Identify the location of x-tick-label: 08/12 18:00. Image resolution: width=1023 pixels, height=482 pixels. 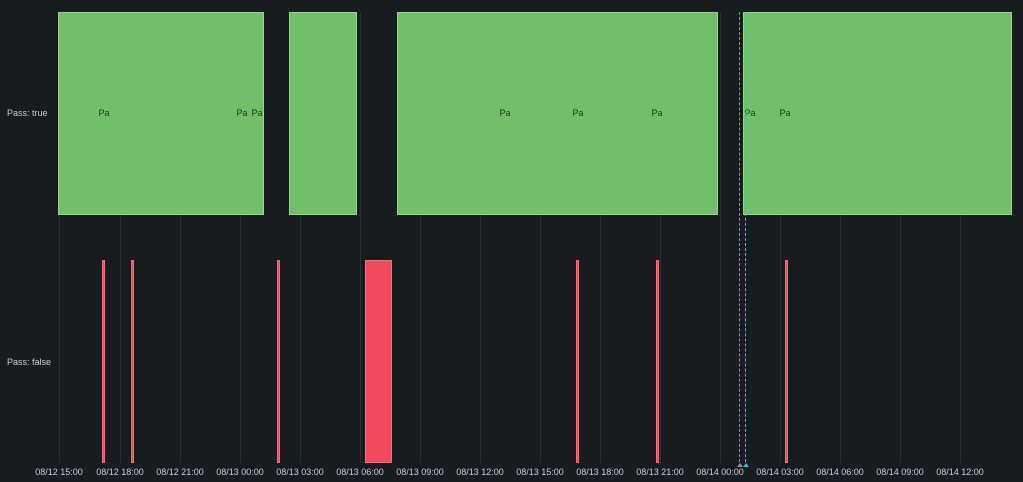
(120, 472).